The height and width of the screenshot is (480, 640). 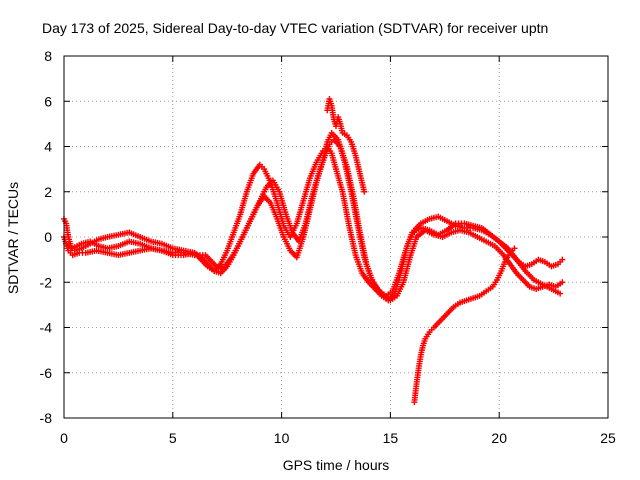 I want to click on y-tick-label: 2, so click(x=48, y=192).